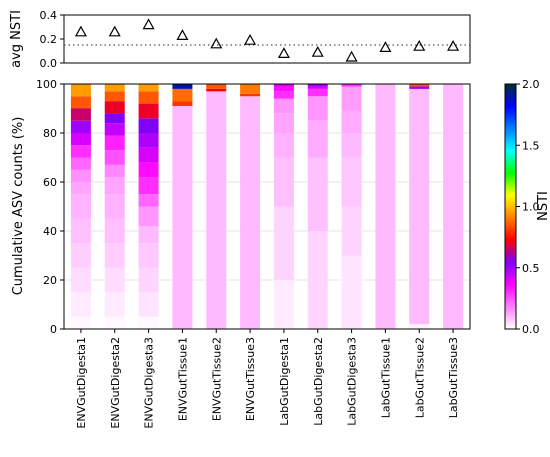 This screenshot has width=550, height=457. Describe the element at coordinates (385, 377) in the screenshot. I see `category-label: LabGutTissue1` at that location.